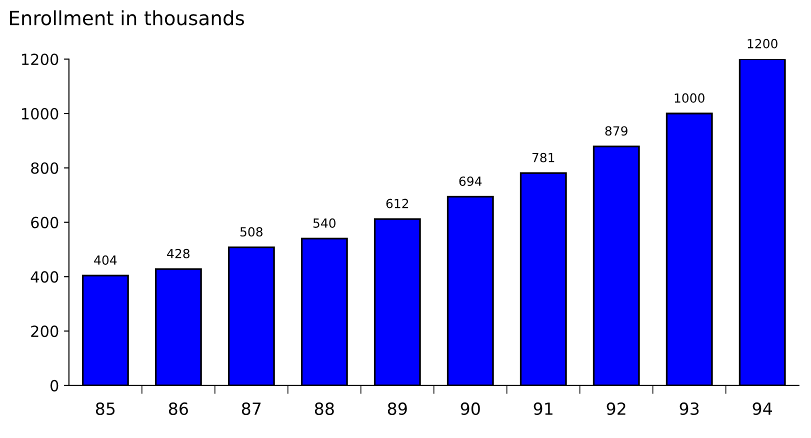 The width and height of the screenshot is (811, 438). I want to click on x-tick-label: 93, so click(689, 409).